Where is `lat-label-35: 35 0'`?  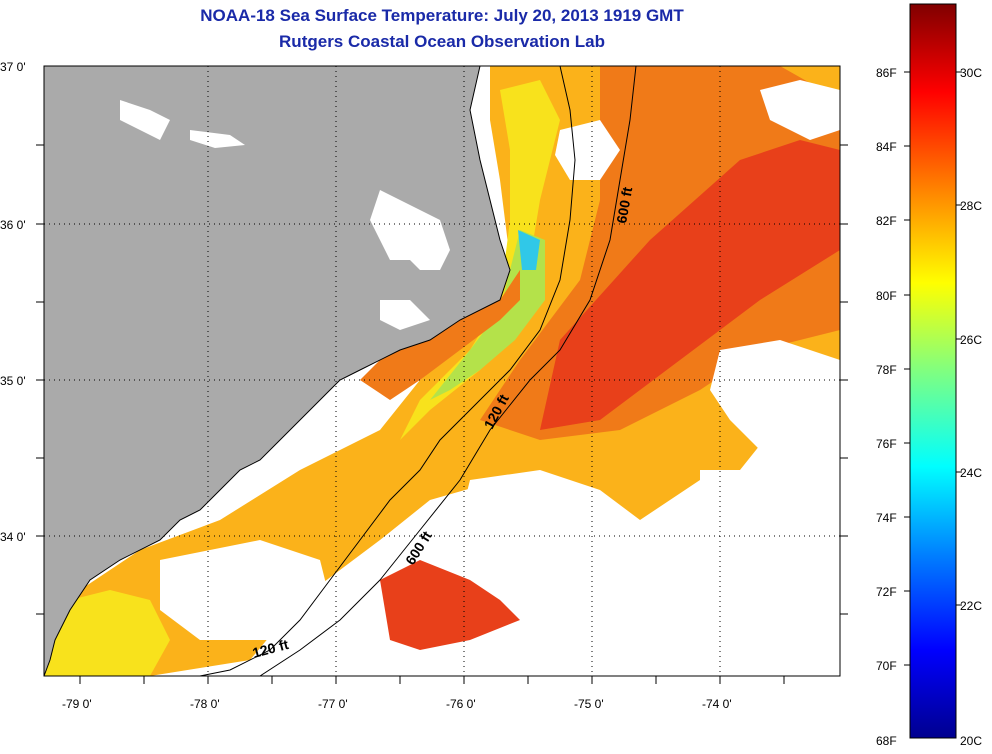 lat-label-35: 35 0' is located at coordinates (13, 381).